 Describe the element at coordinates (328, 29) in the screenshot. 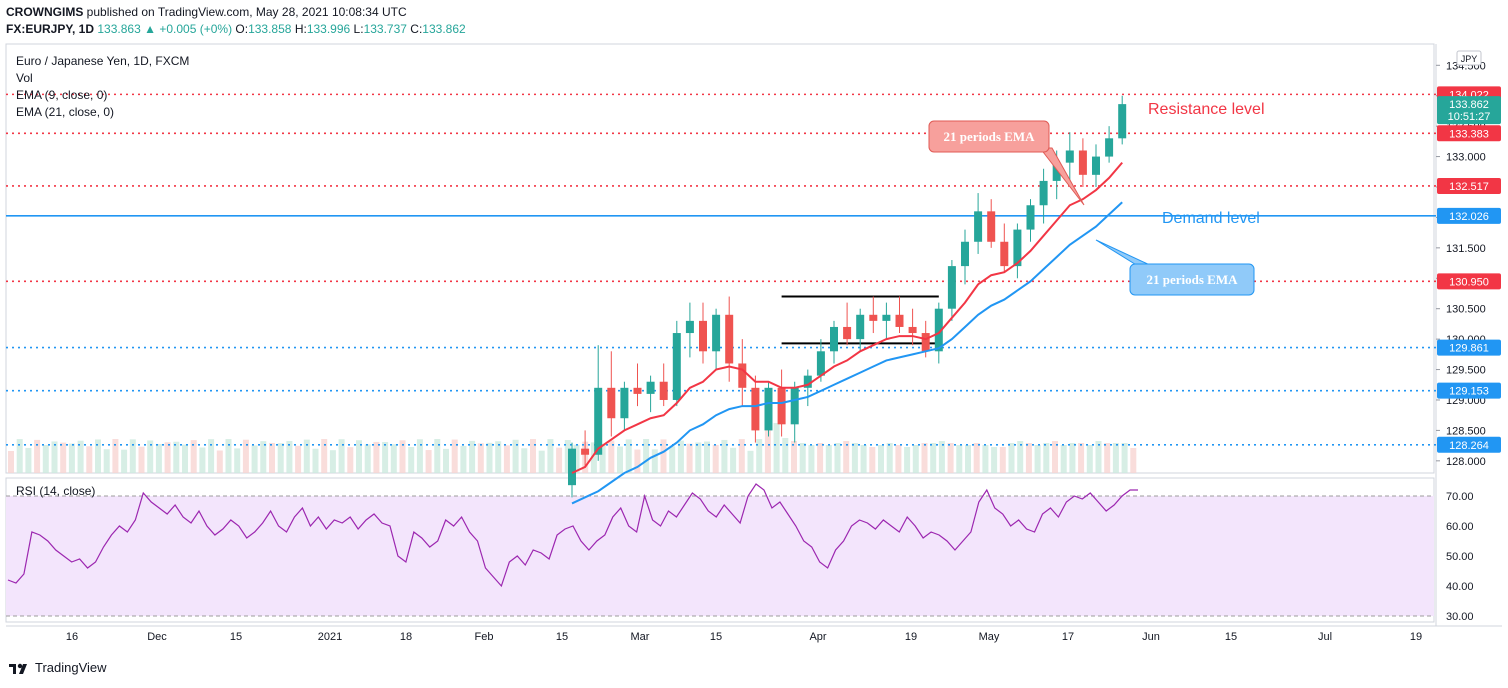

I see `high-value: 133.996` at that location.